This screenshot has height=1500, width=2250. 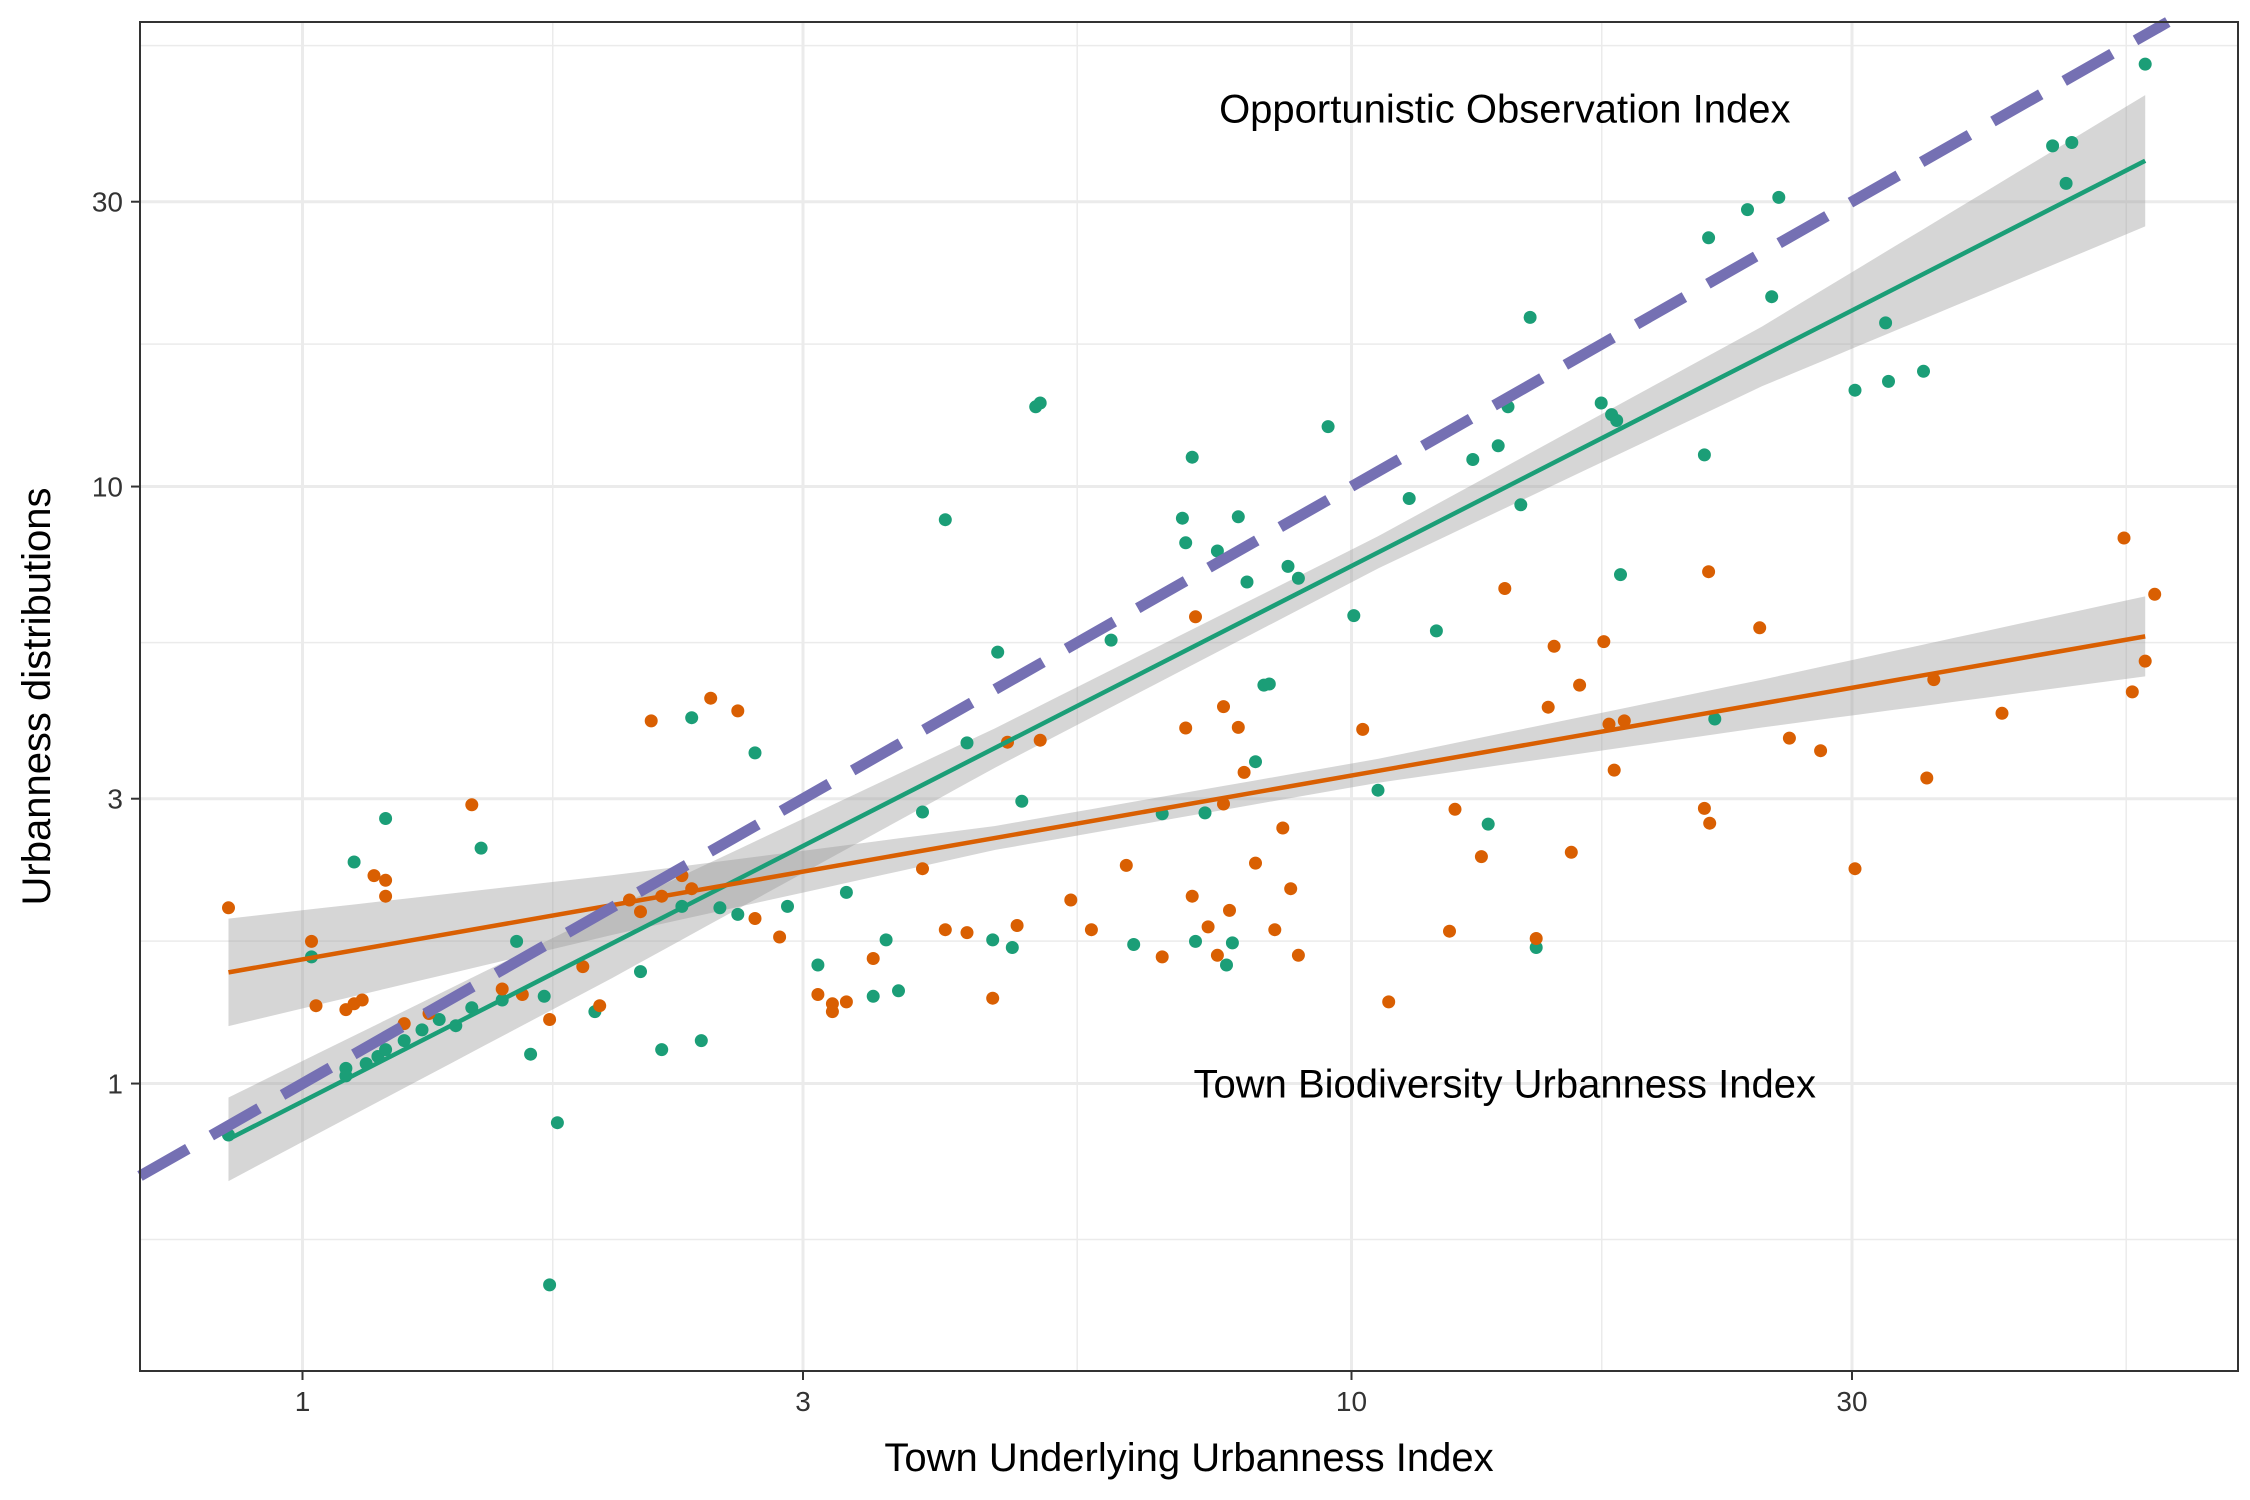 What do you see at coordinates (1351, 1401) in the screenshot?
I see `x-tick-label: 10` at bounding box center [1351, 1401].